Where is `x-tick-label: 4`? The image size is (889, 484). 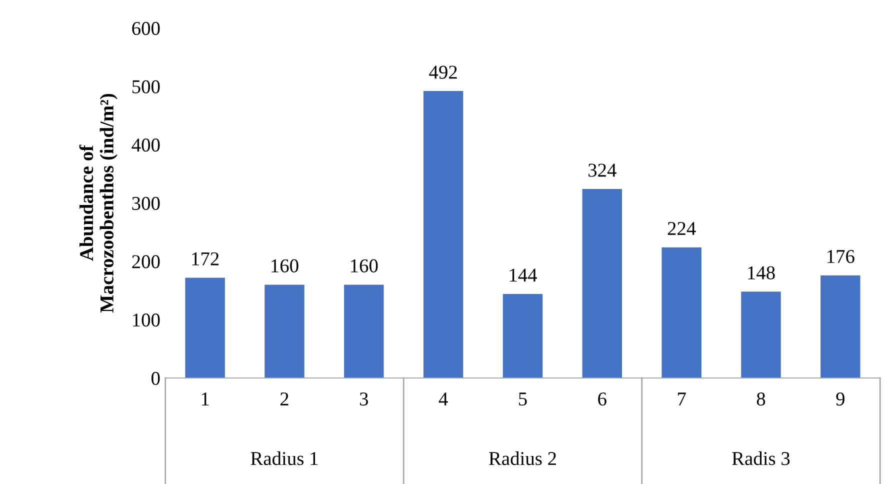 x-tick-label: 4 is located at coordinates (443, 399).